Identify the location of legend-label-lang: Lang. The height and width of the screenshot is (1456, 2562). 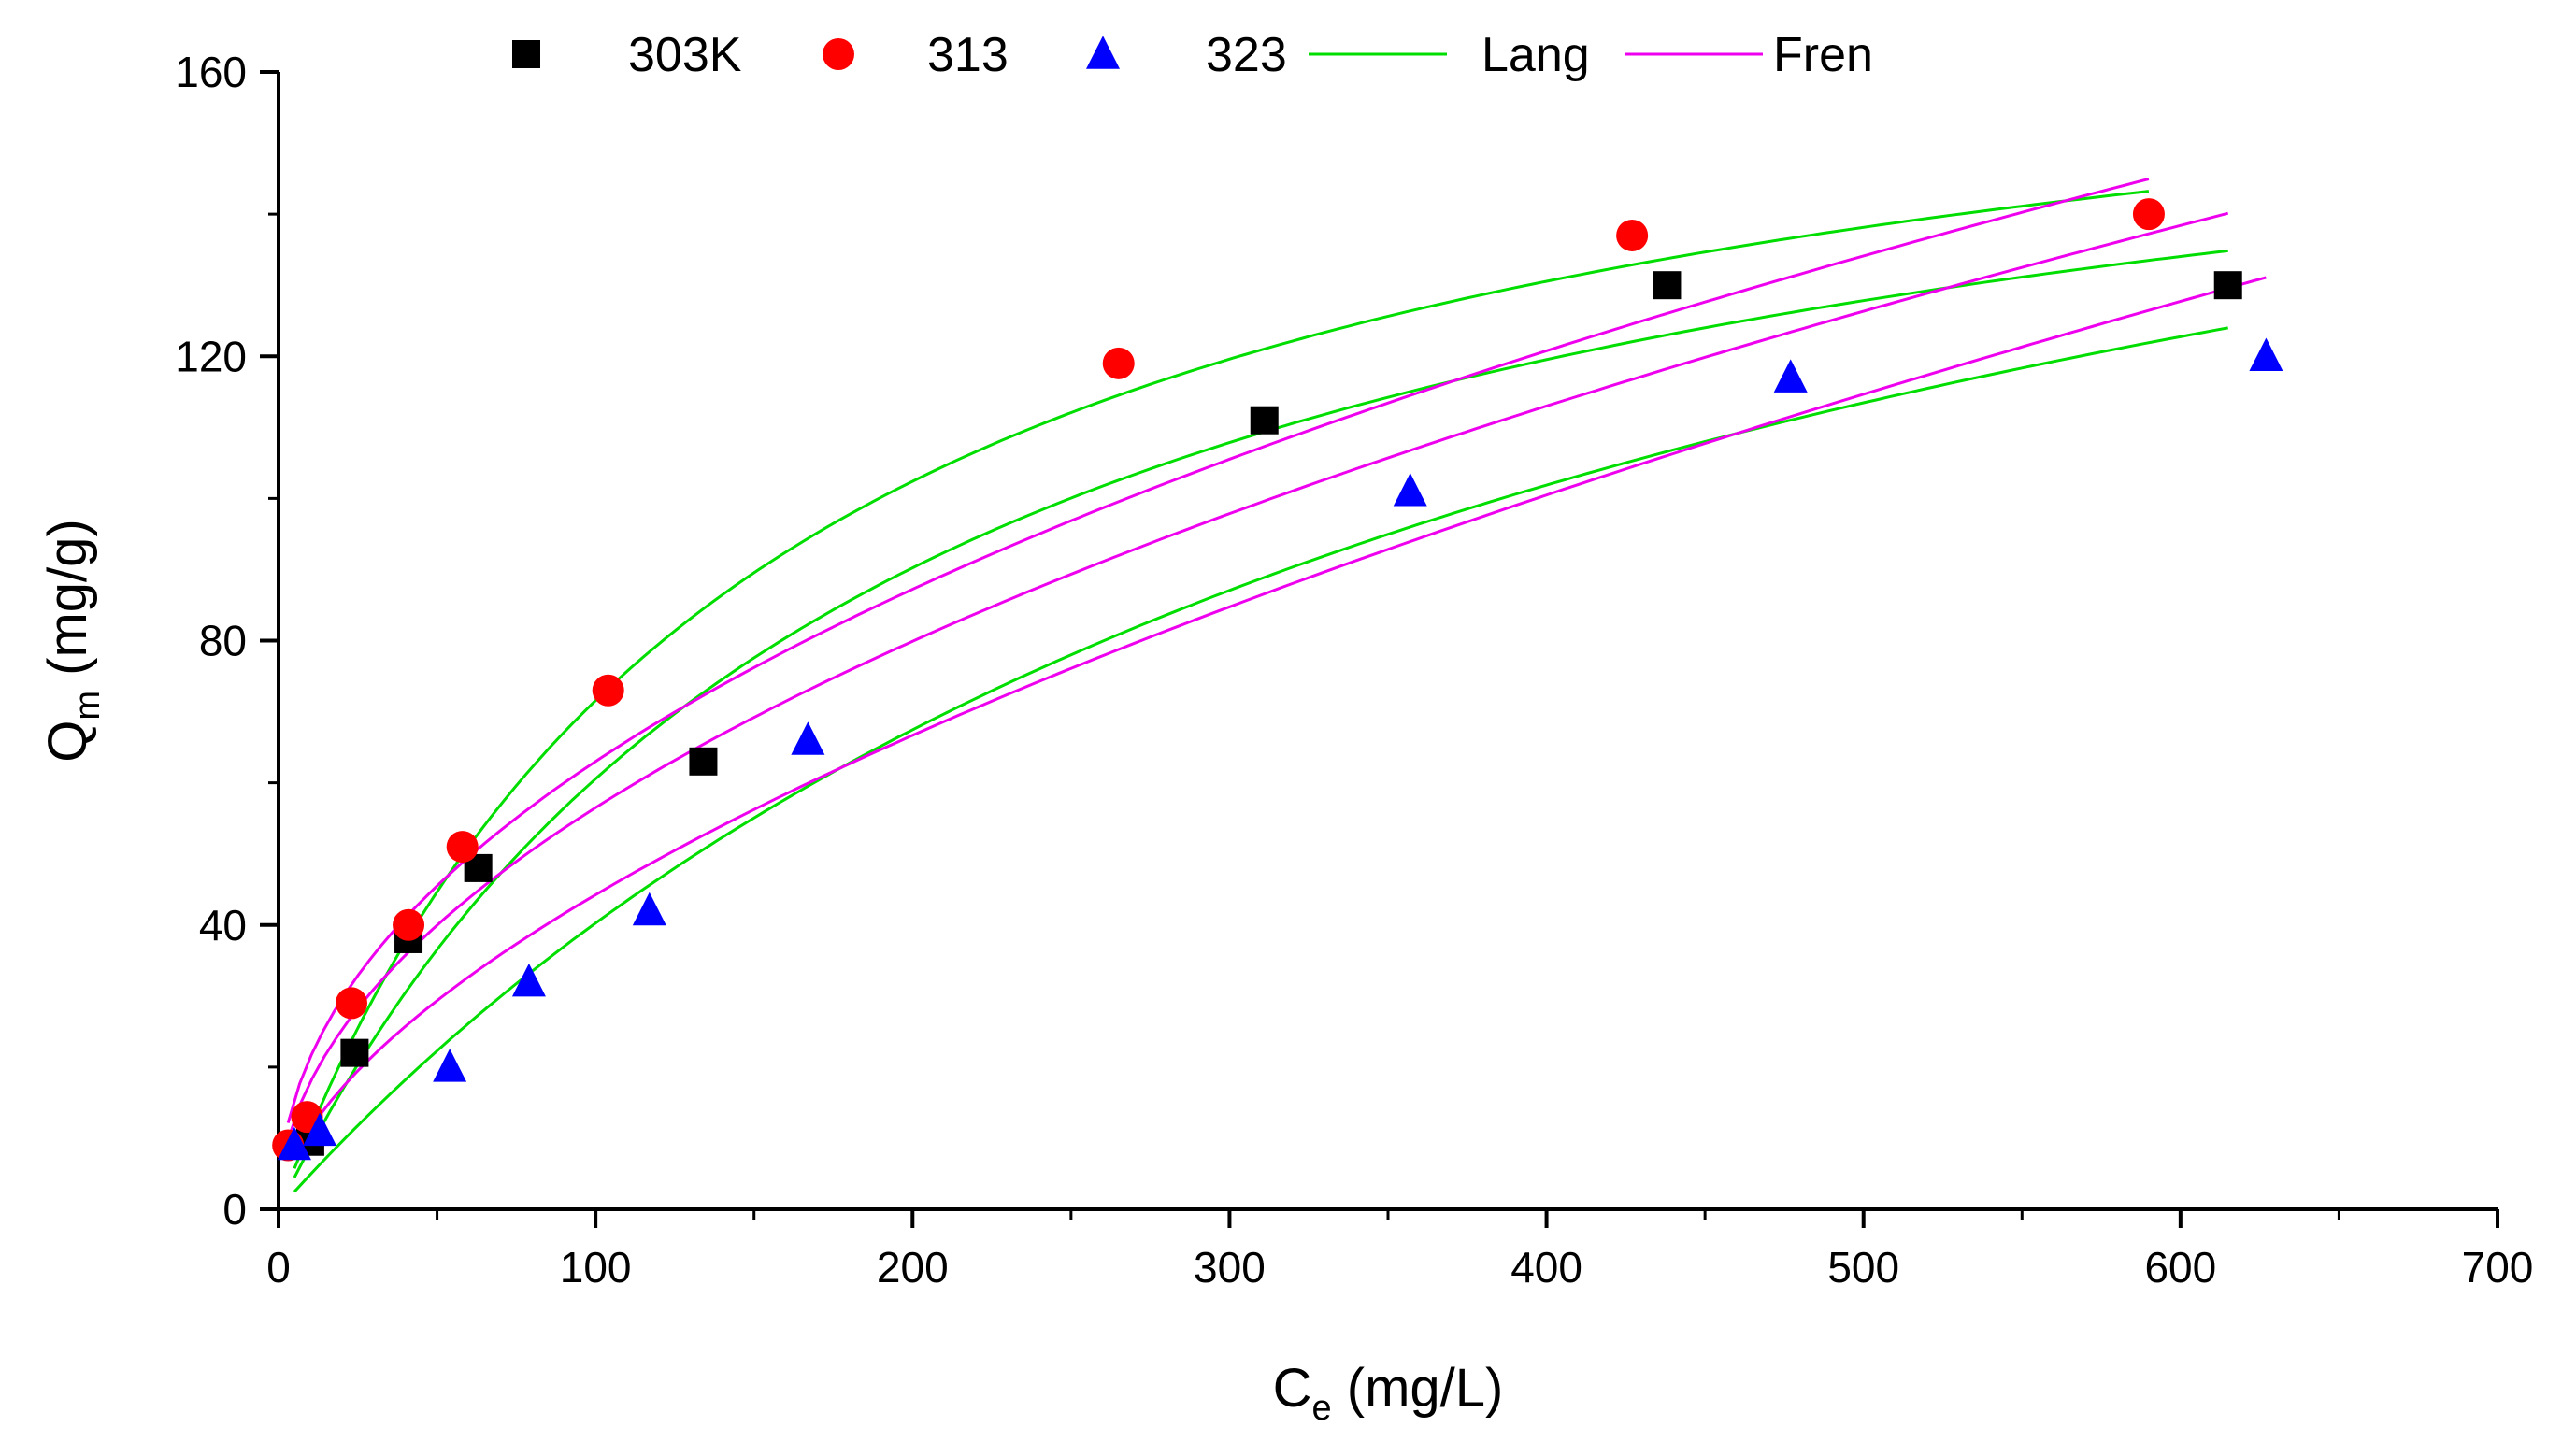
(1535, 55).